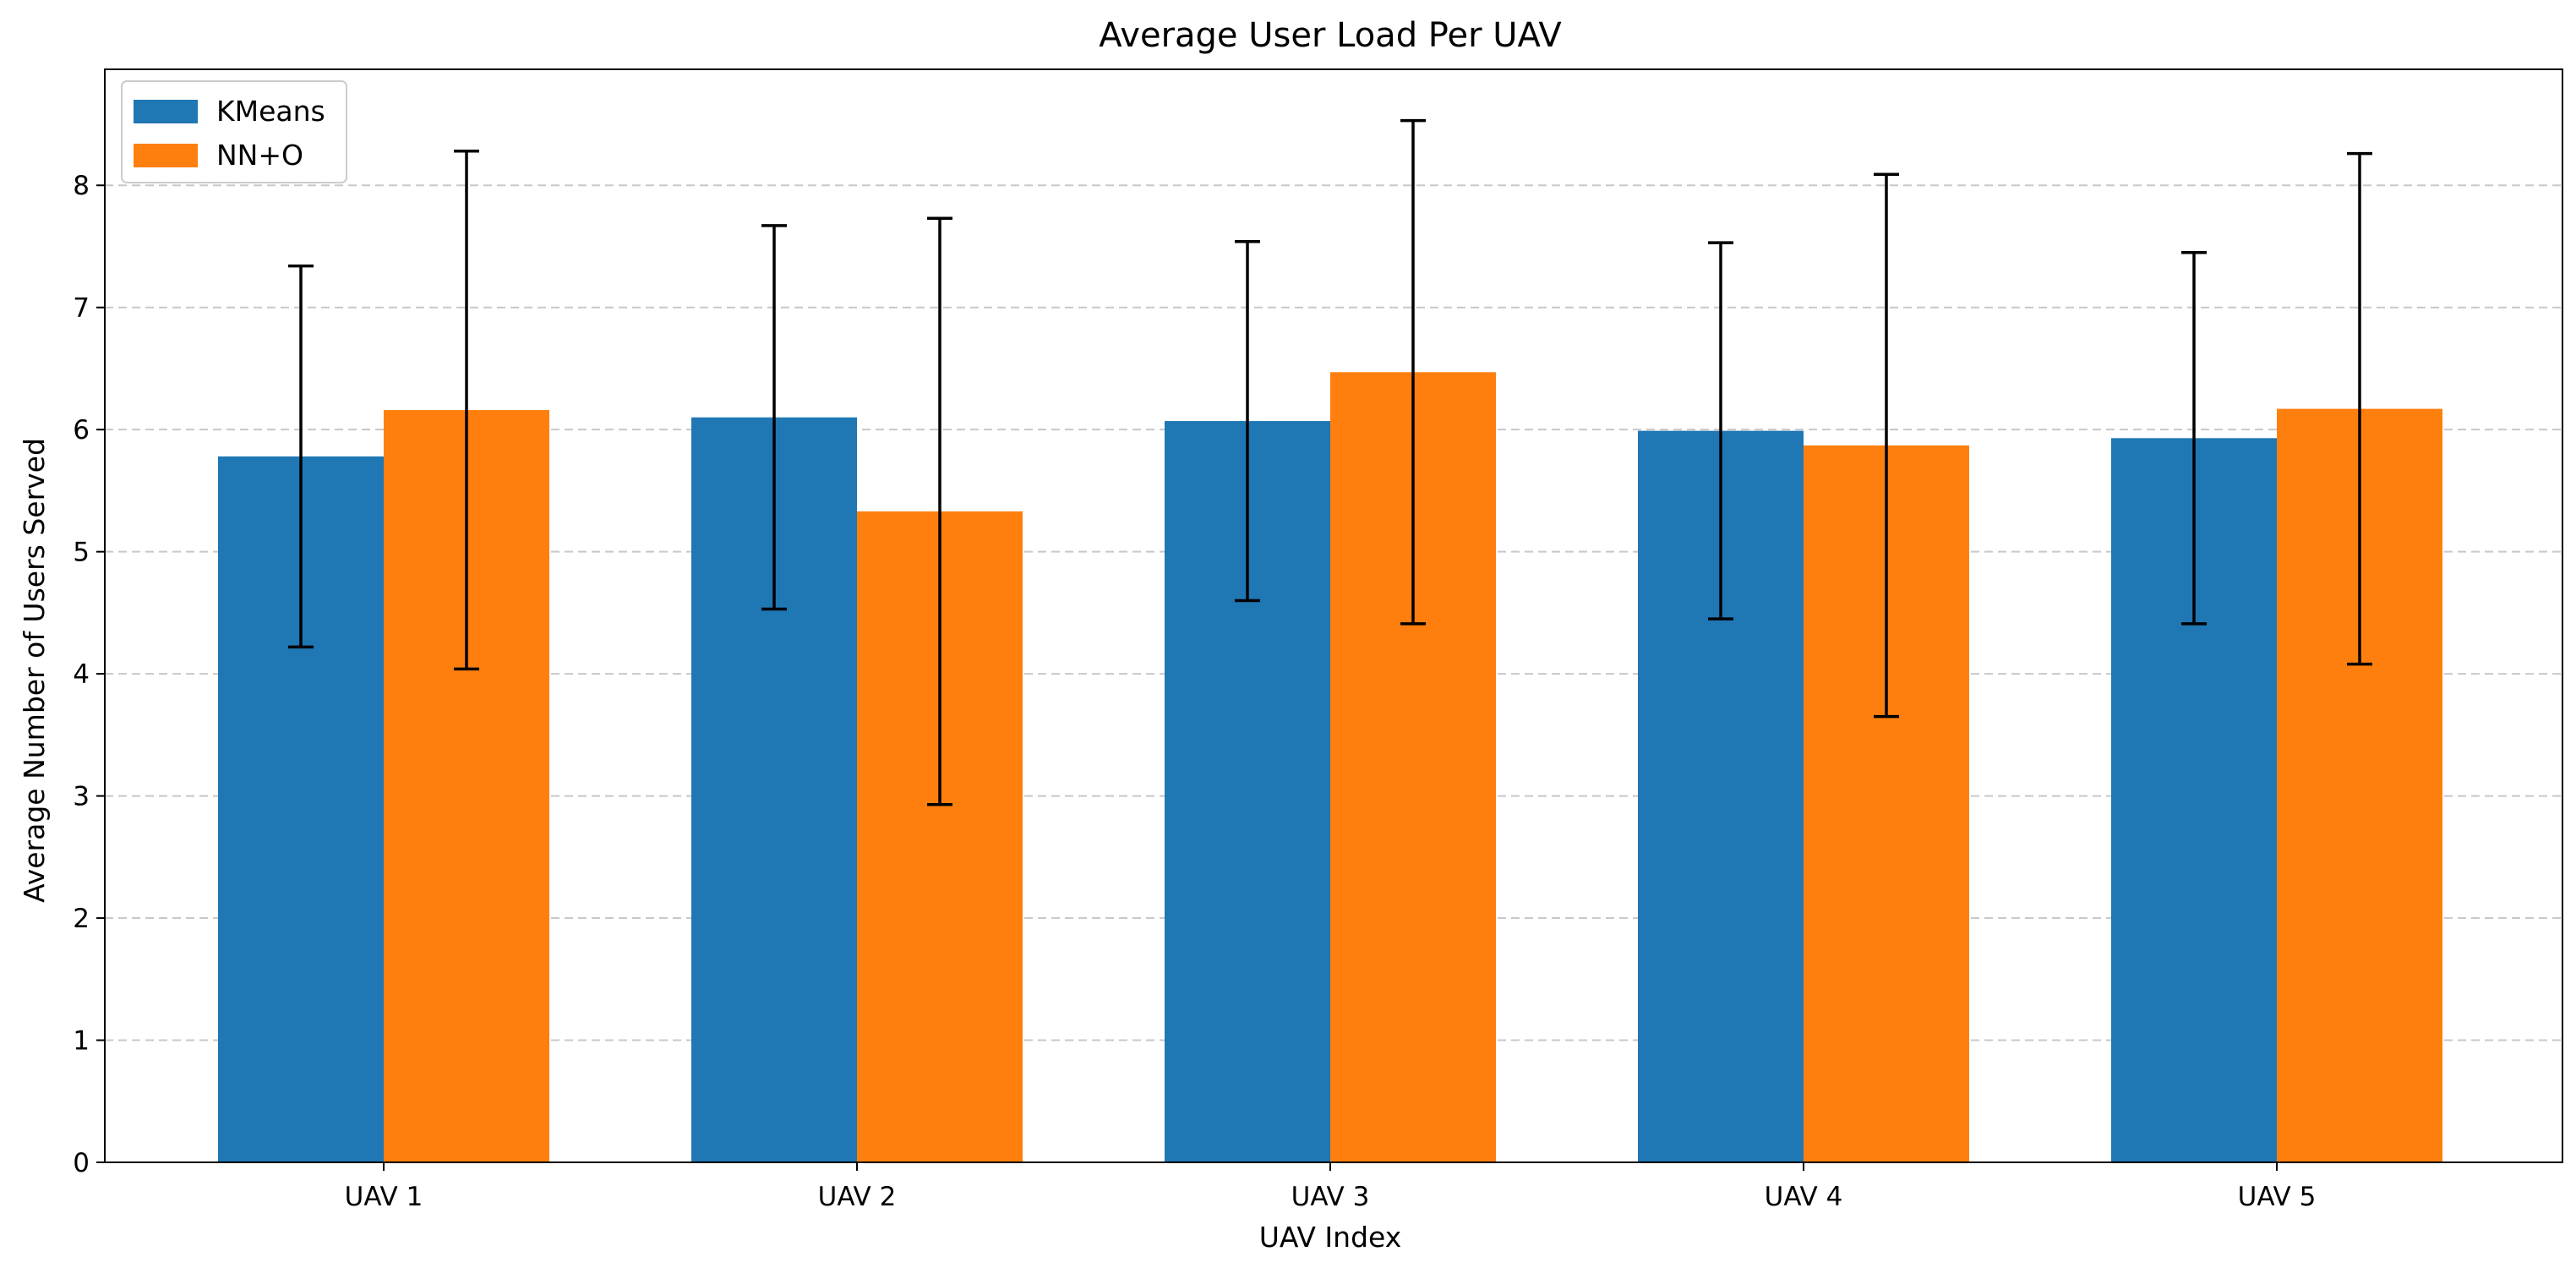 The width and height of the screenshot is (2576, 1268). What do you see at coordinates (81, 186) in the screenshot?
I see `y-tick-label: 8` at bounding box center [81, 186].